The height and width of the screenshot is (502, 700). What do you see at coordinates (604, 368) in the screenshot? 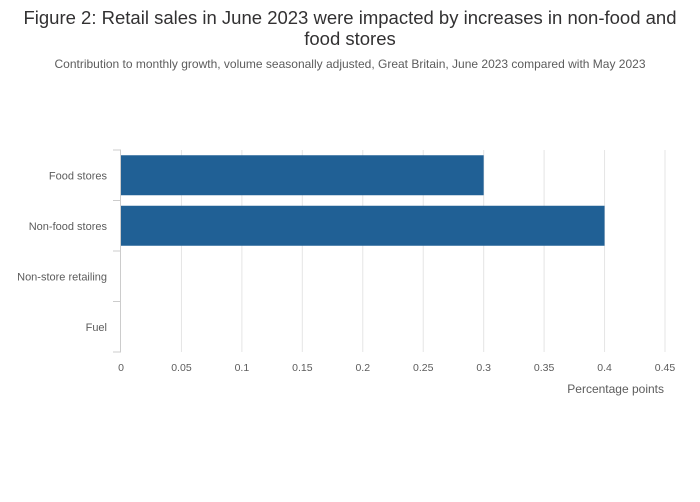
I see `x-tick-label: 0.4` at bounding box center [604, 368].